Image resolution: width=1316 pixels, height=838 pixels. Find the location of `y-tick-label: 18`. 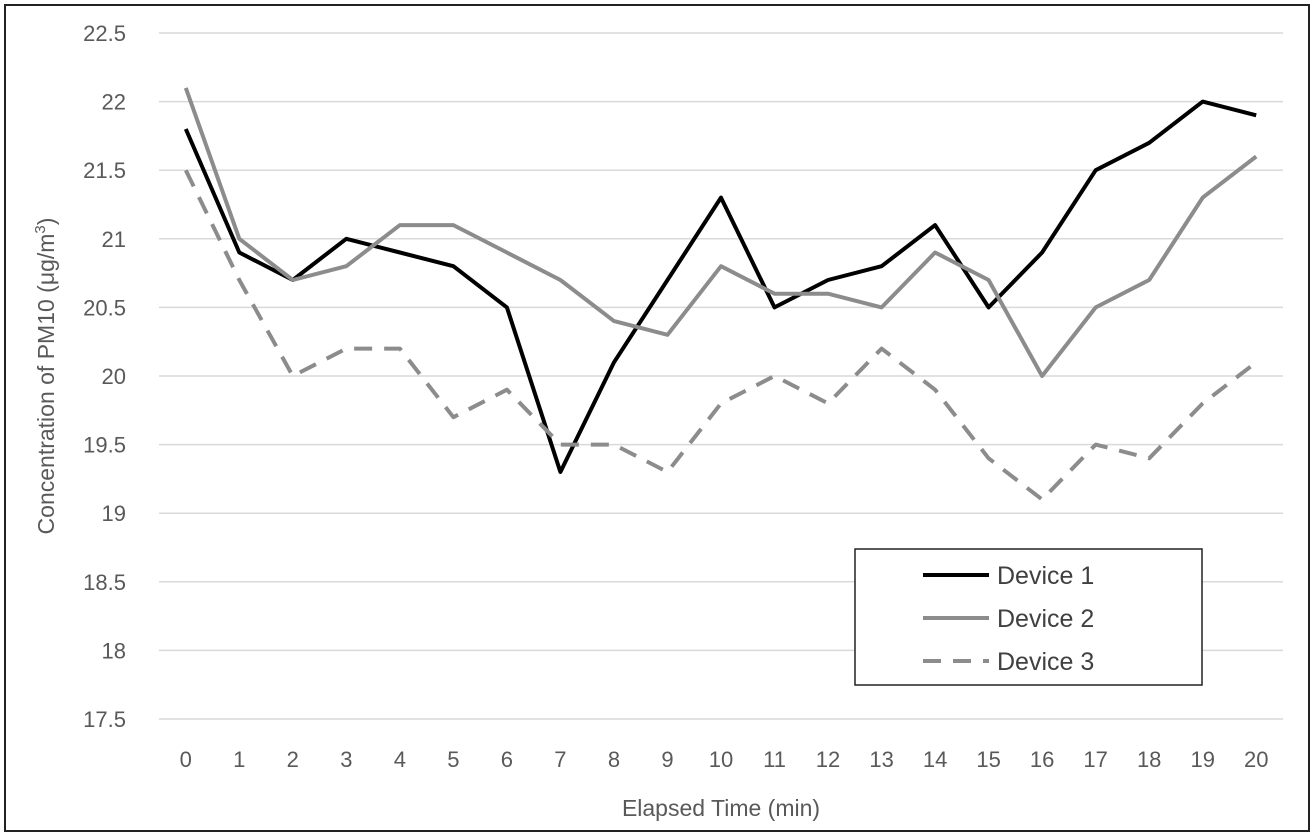

y-tick-label: 18 is located at coordinates (114, 650).